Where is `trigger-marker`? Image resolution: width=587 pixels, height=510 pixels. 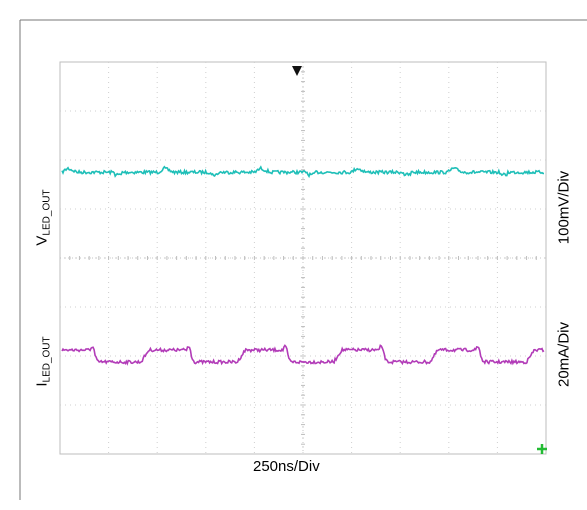
trigger-marker is located at coordinates (297, 71).